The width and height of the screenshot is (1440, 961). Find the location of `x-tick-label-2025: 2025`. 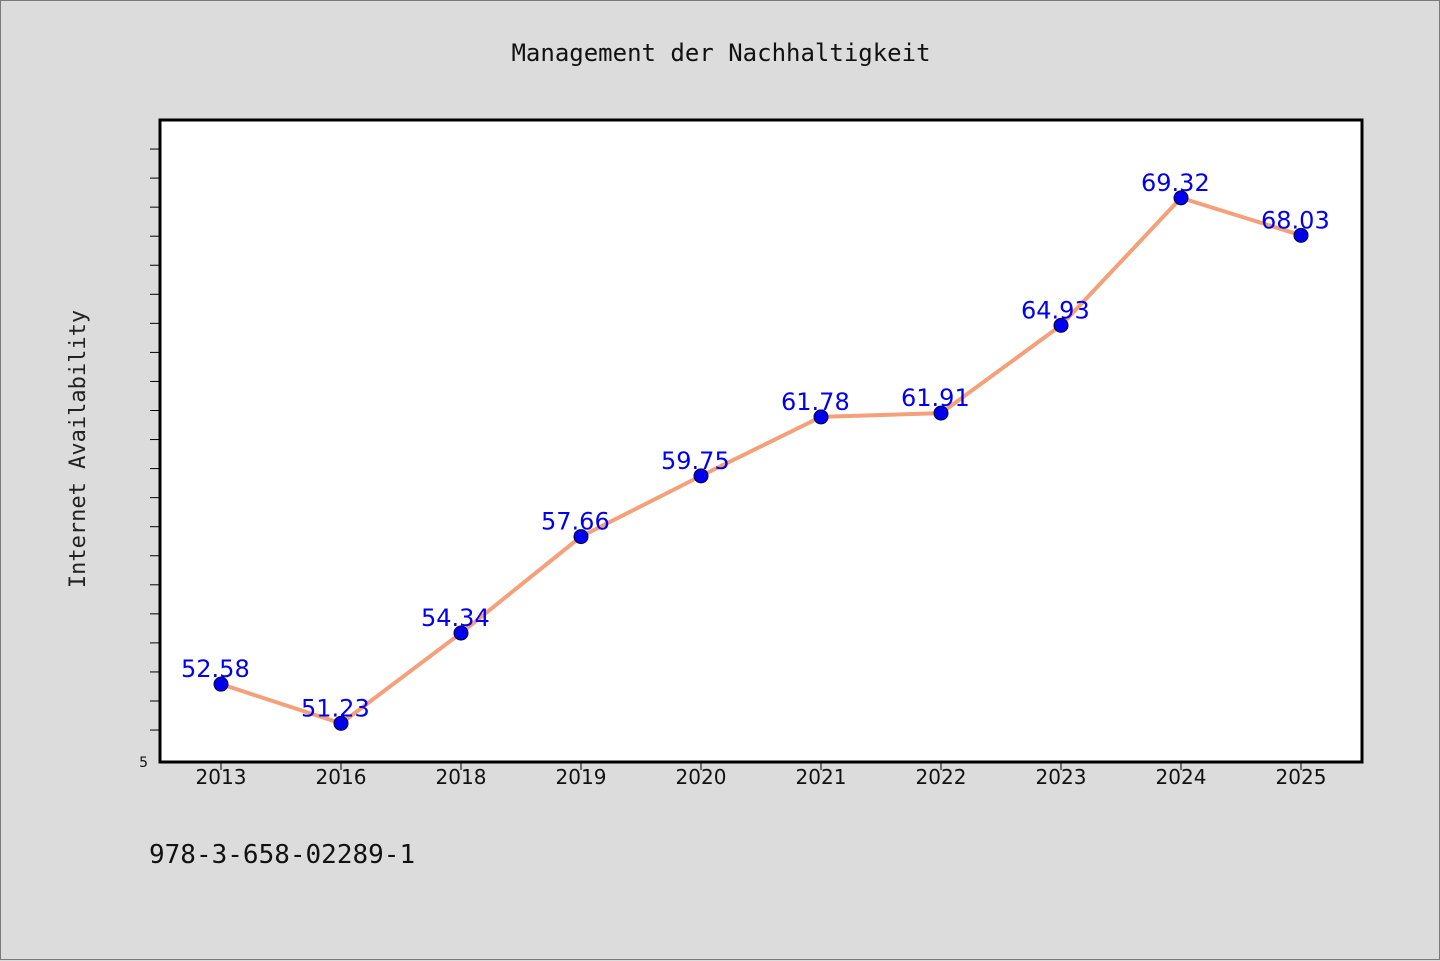

x-tick-label-2025: 2025 is located at coordinates (1301, 777).